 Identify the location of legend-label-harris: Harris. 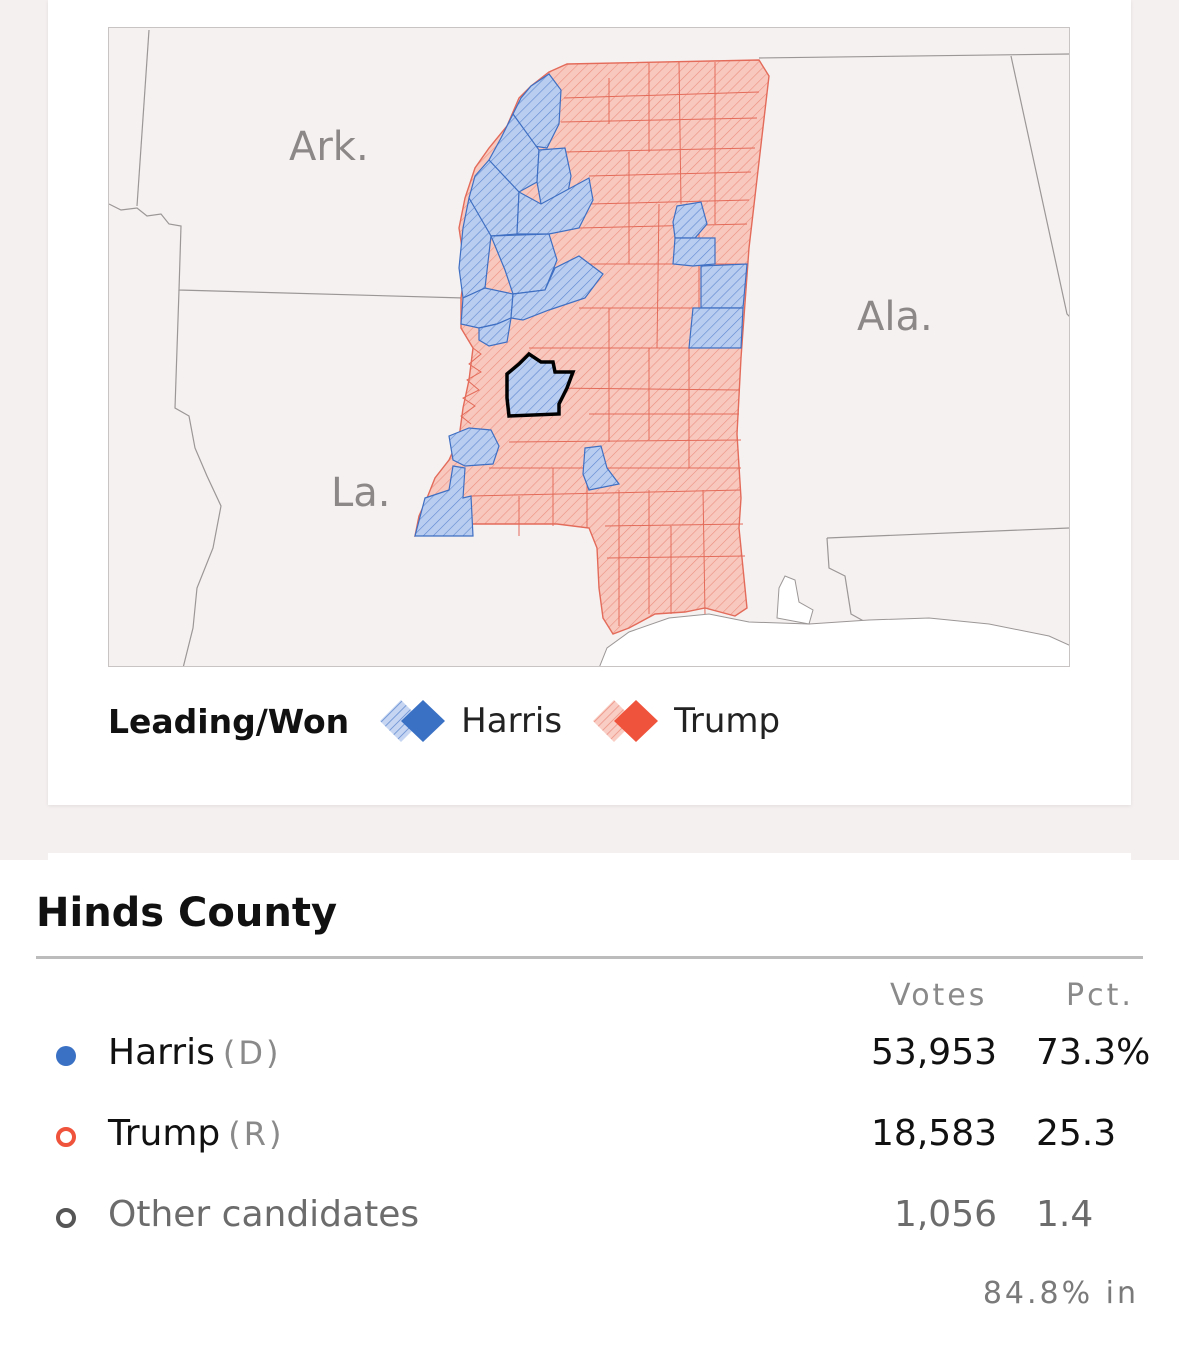
(512, 721).